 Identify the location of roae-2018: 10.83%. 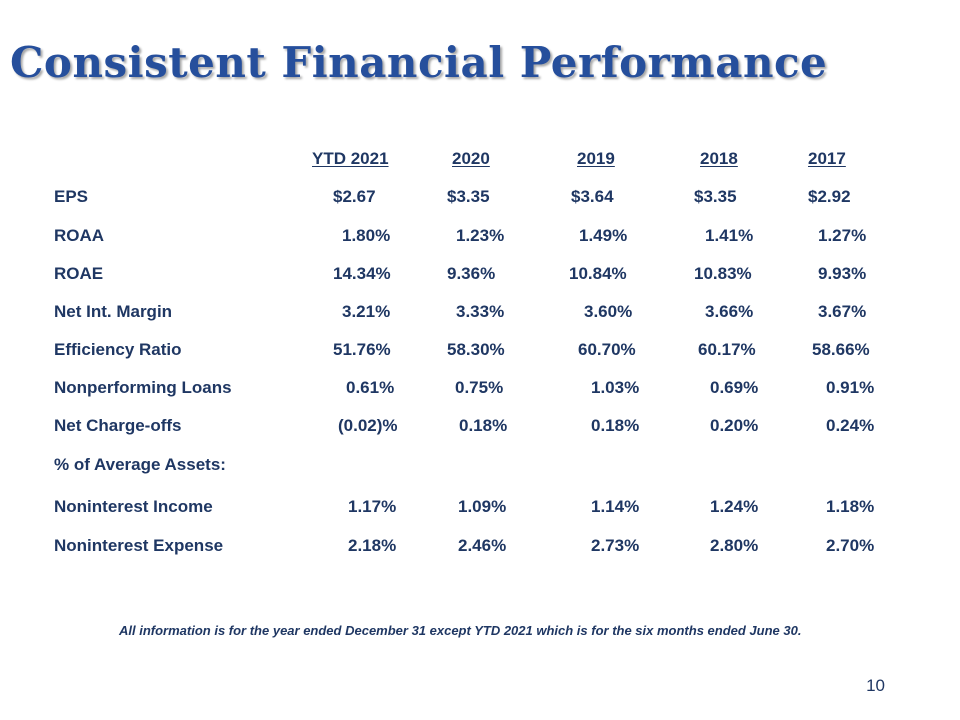
(723, 273).